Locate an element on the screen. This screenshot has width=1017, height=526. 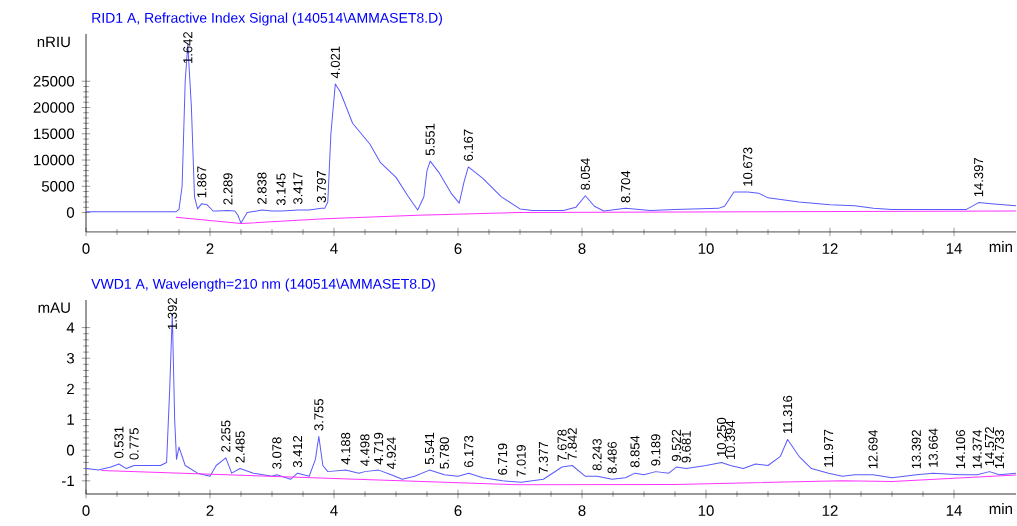
y-tick-label: 5000 is located at coordinates (58, 186).